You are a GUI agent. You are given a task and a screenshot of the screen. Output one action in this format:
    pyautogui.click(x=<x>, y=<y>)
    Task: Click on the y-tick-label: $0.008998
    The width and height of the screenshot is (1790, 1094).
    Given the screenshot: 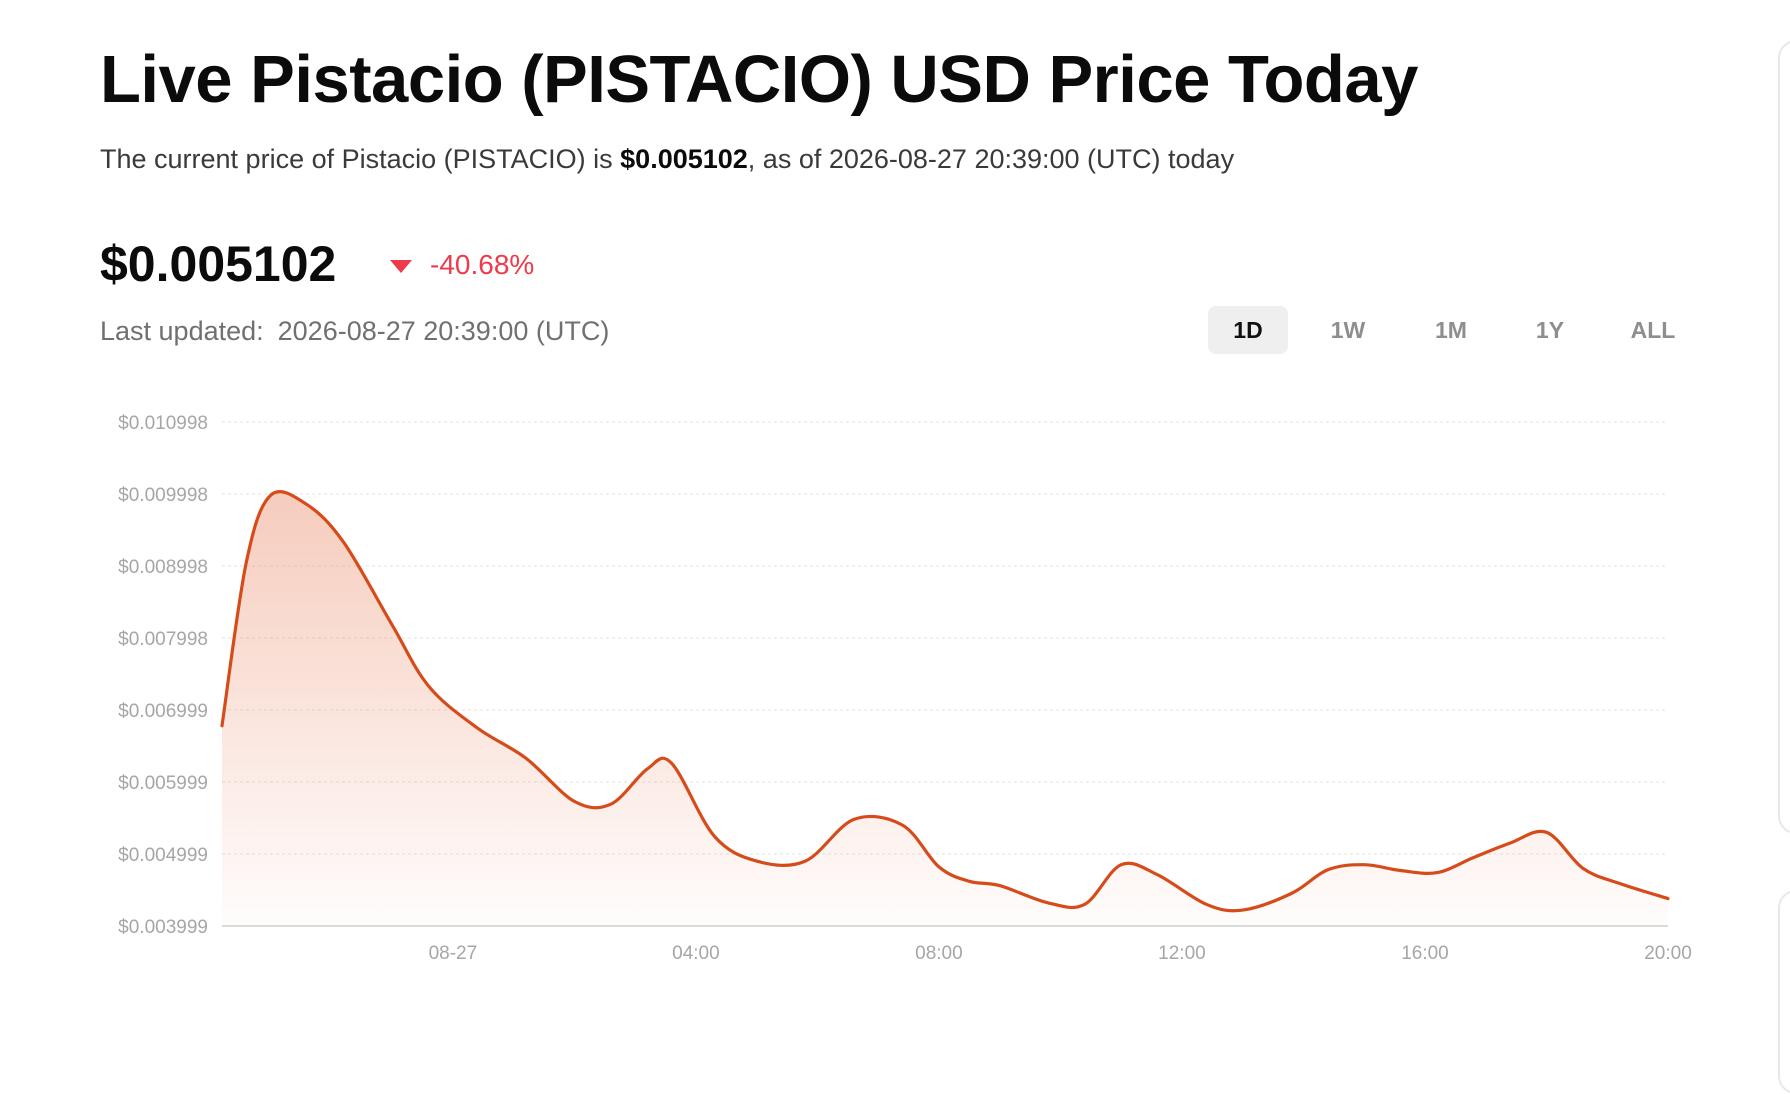 What is the action you would take?
    pyautogui.click(x=163, y=567)
    